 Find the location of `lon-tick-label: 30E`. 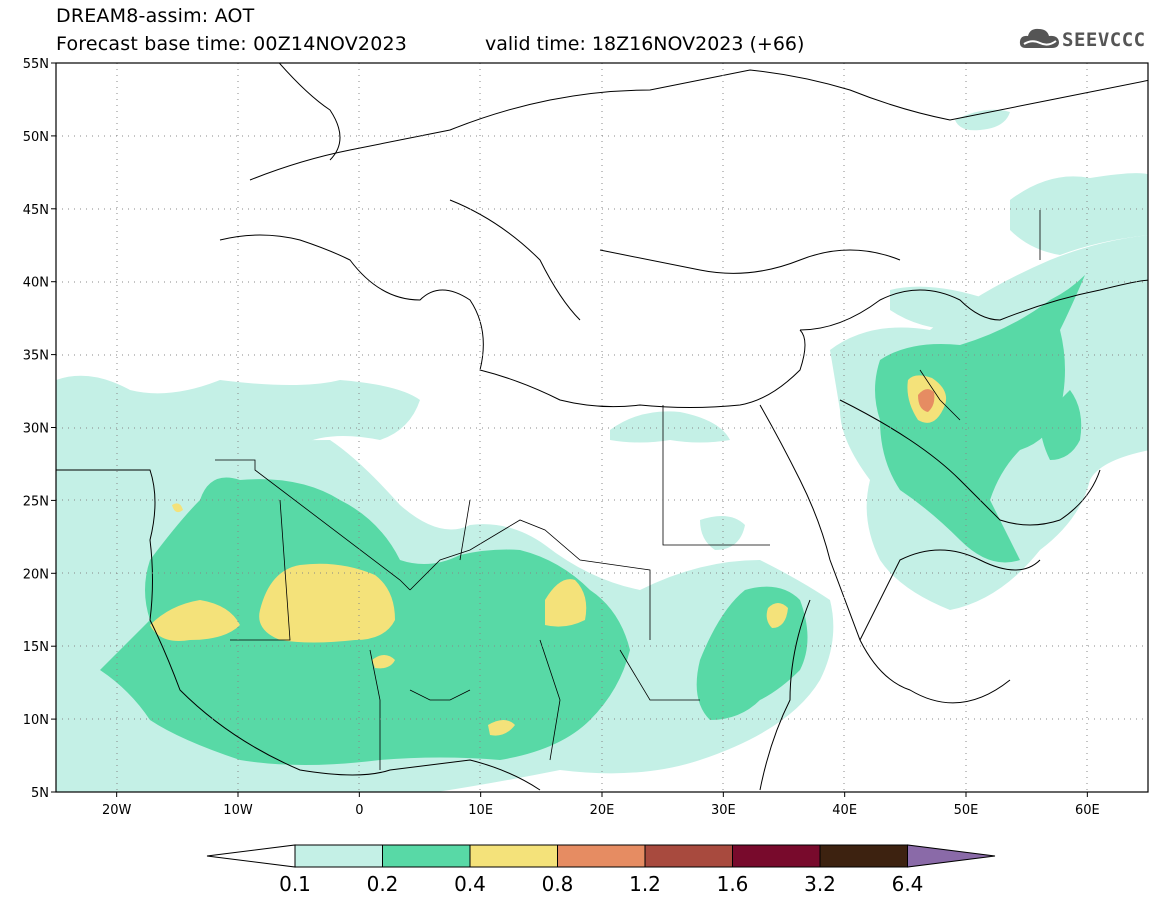

lon-tick-label: 30E is located at coordinates (723, 810).